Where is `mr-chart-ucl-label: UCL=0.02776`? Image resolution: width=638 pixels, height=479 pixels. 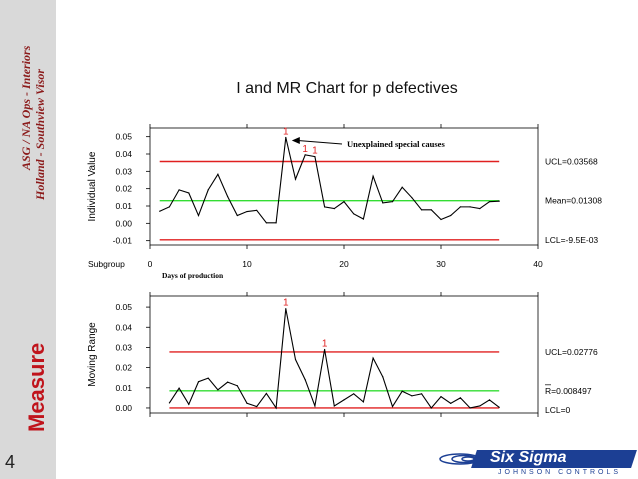
mr-chart-ucl-label: UCL=0.02776 is located at coordinates (571, 352).